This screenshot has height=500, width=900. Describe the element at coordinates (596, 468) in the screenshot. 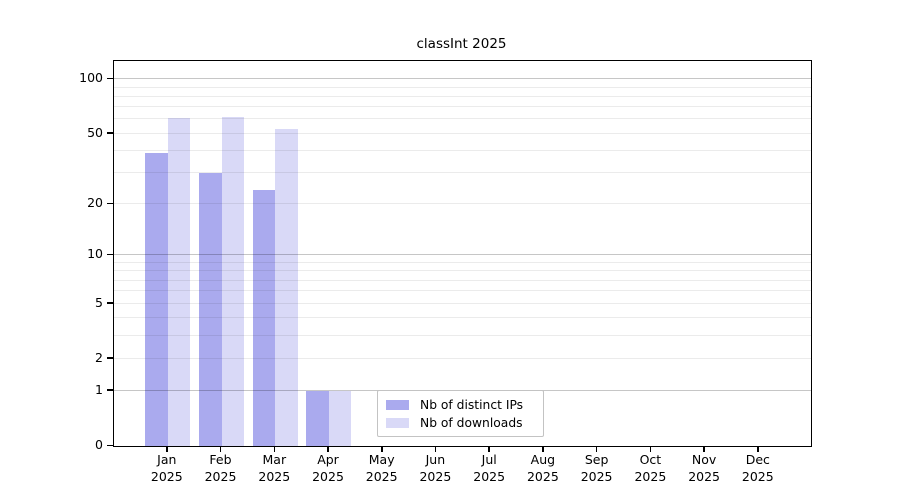

I see `x-tick-label-sep: Sep 2025` at that location.